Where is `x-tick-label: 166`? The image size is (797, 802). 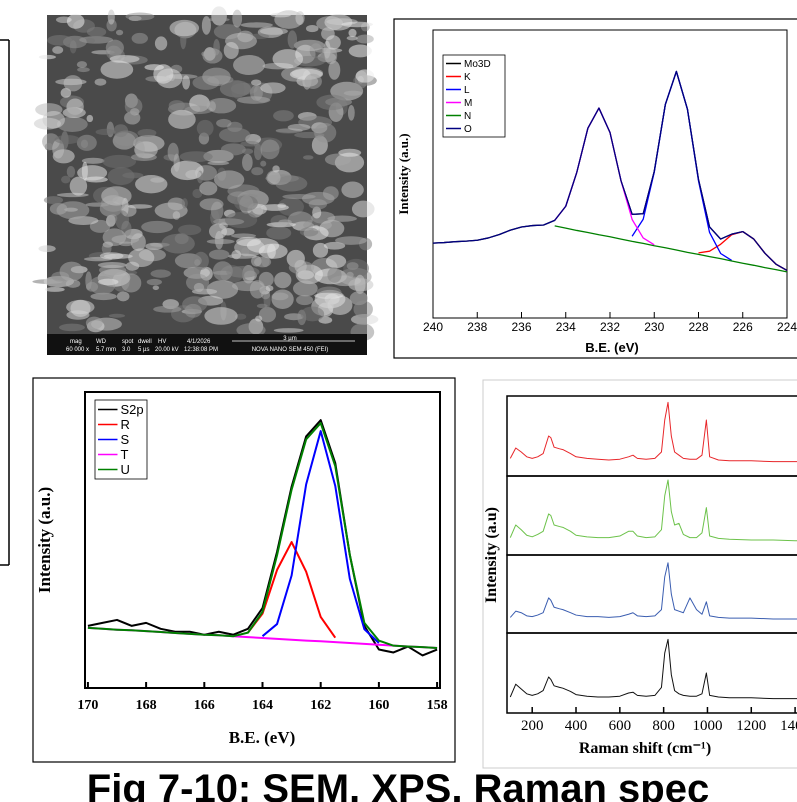 x-tick-label: 166 is located at coordinates (204, 705).